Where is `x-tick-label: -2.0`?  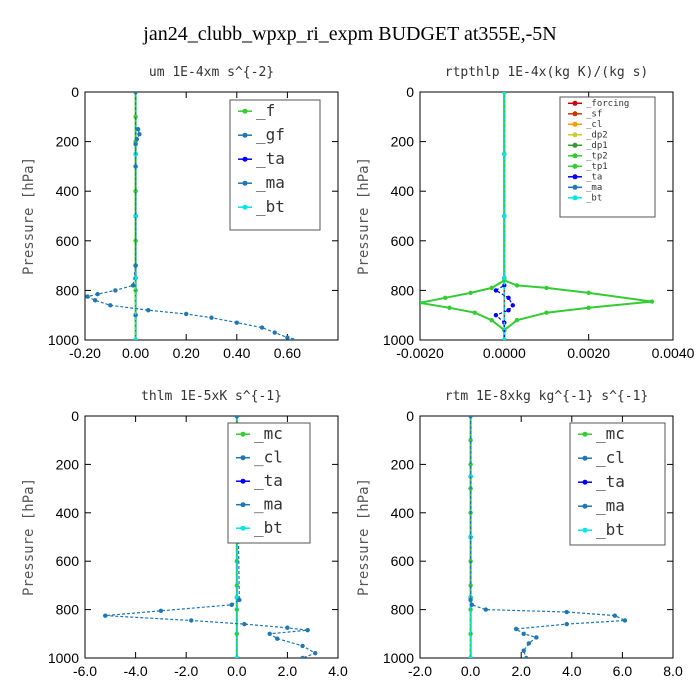
x-tick-label: -2.0 is located at coordinates (186, 671).